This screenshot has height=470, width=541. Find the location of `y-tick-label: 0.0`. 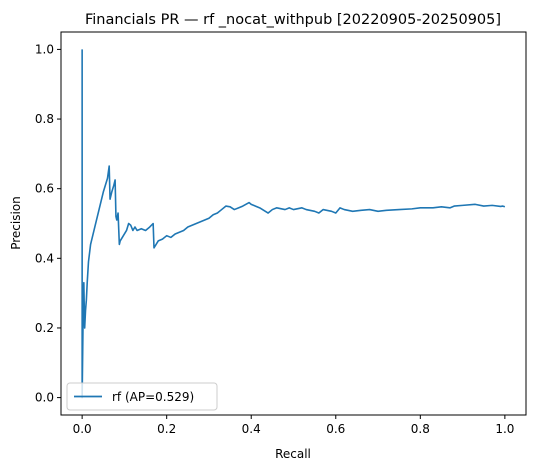

y-tick-label: 0.0 is located at coordinates (44, 398).